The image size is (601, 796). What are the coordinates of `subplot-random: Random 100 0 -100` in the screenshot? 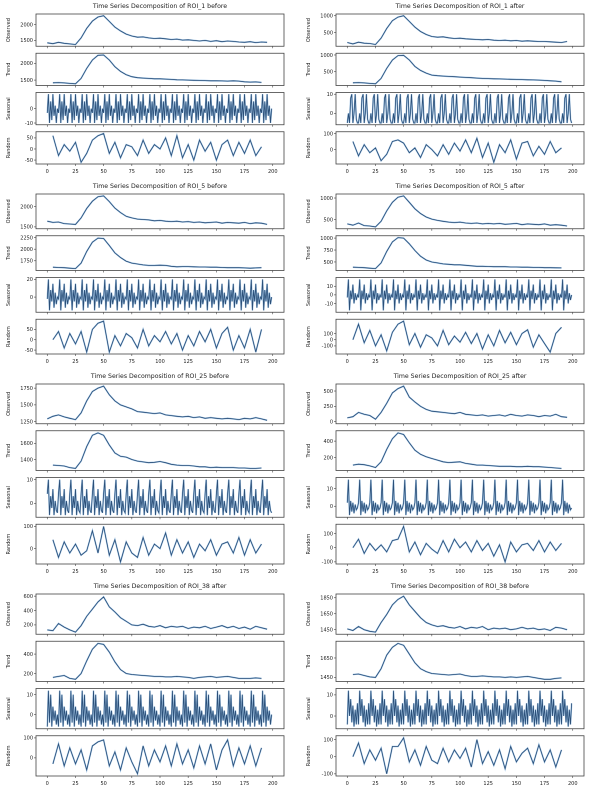 It's located at (445, 544).